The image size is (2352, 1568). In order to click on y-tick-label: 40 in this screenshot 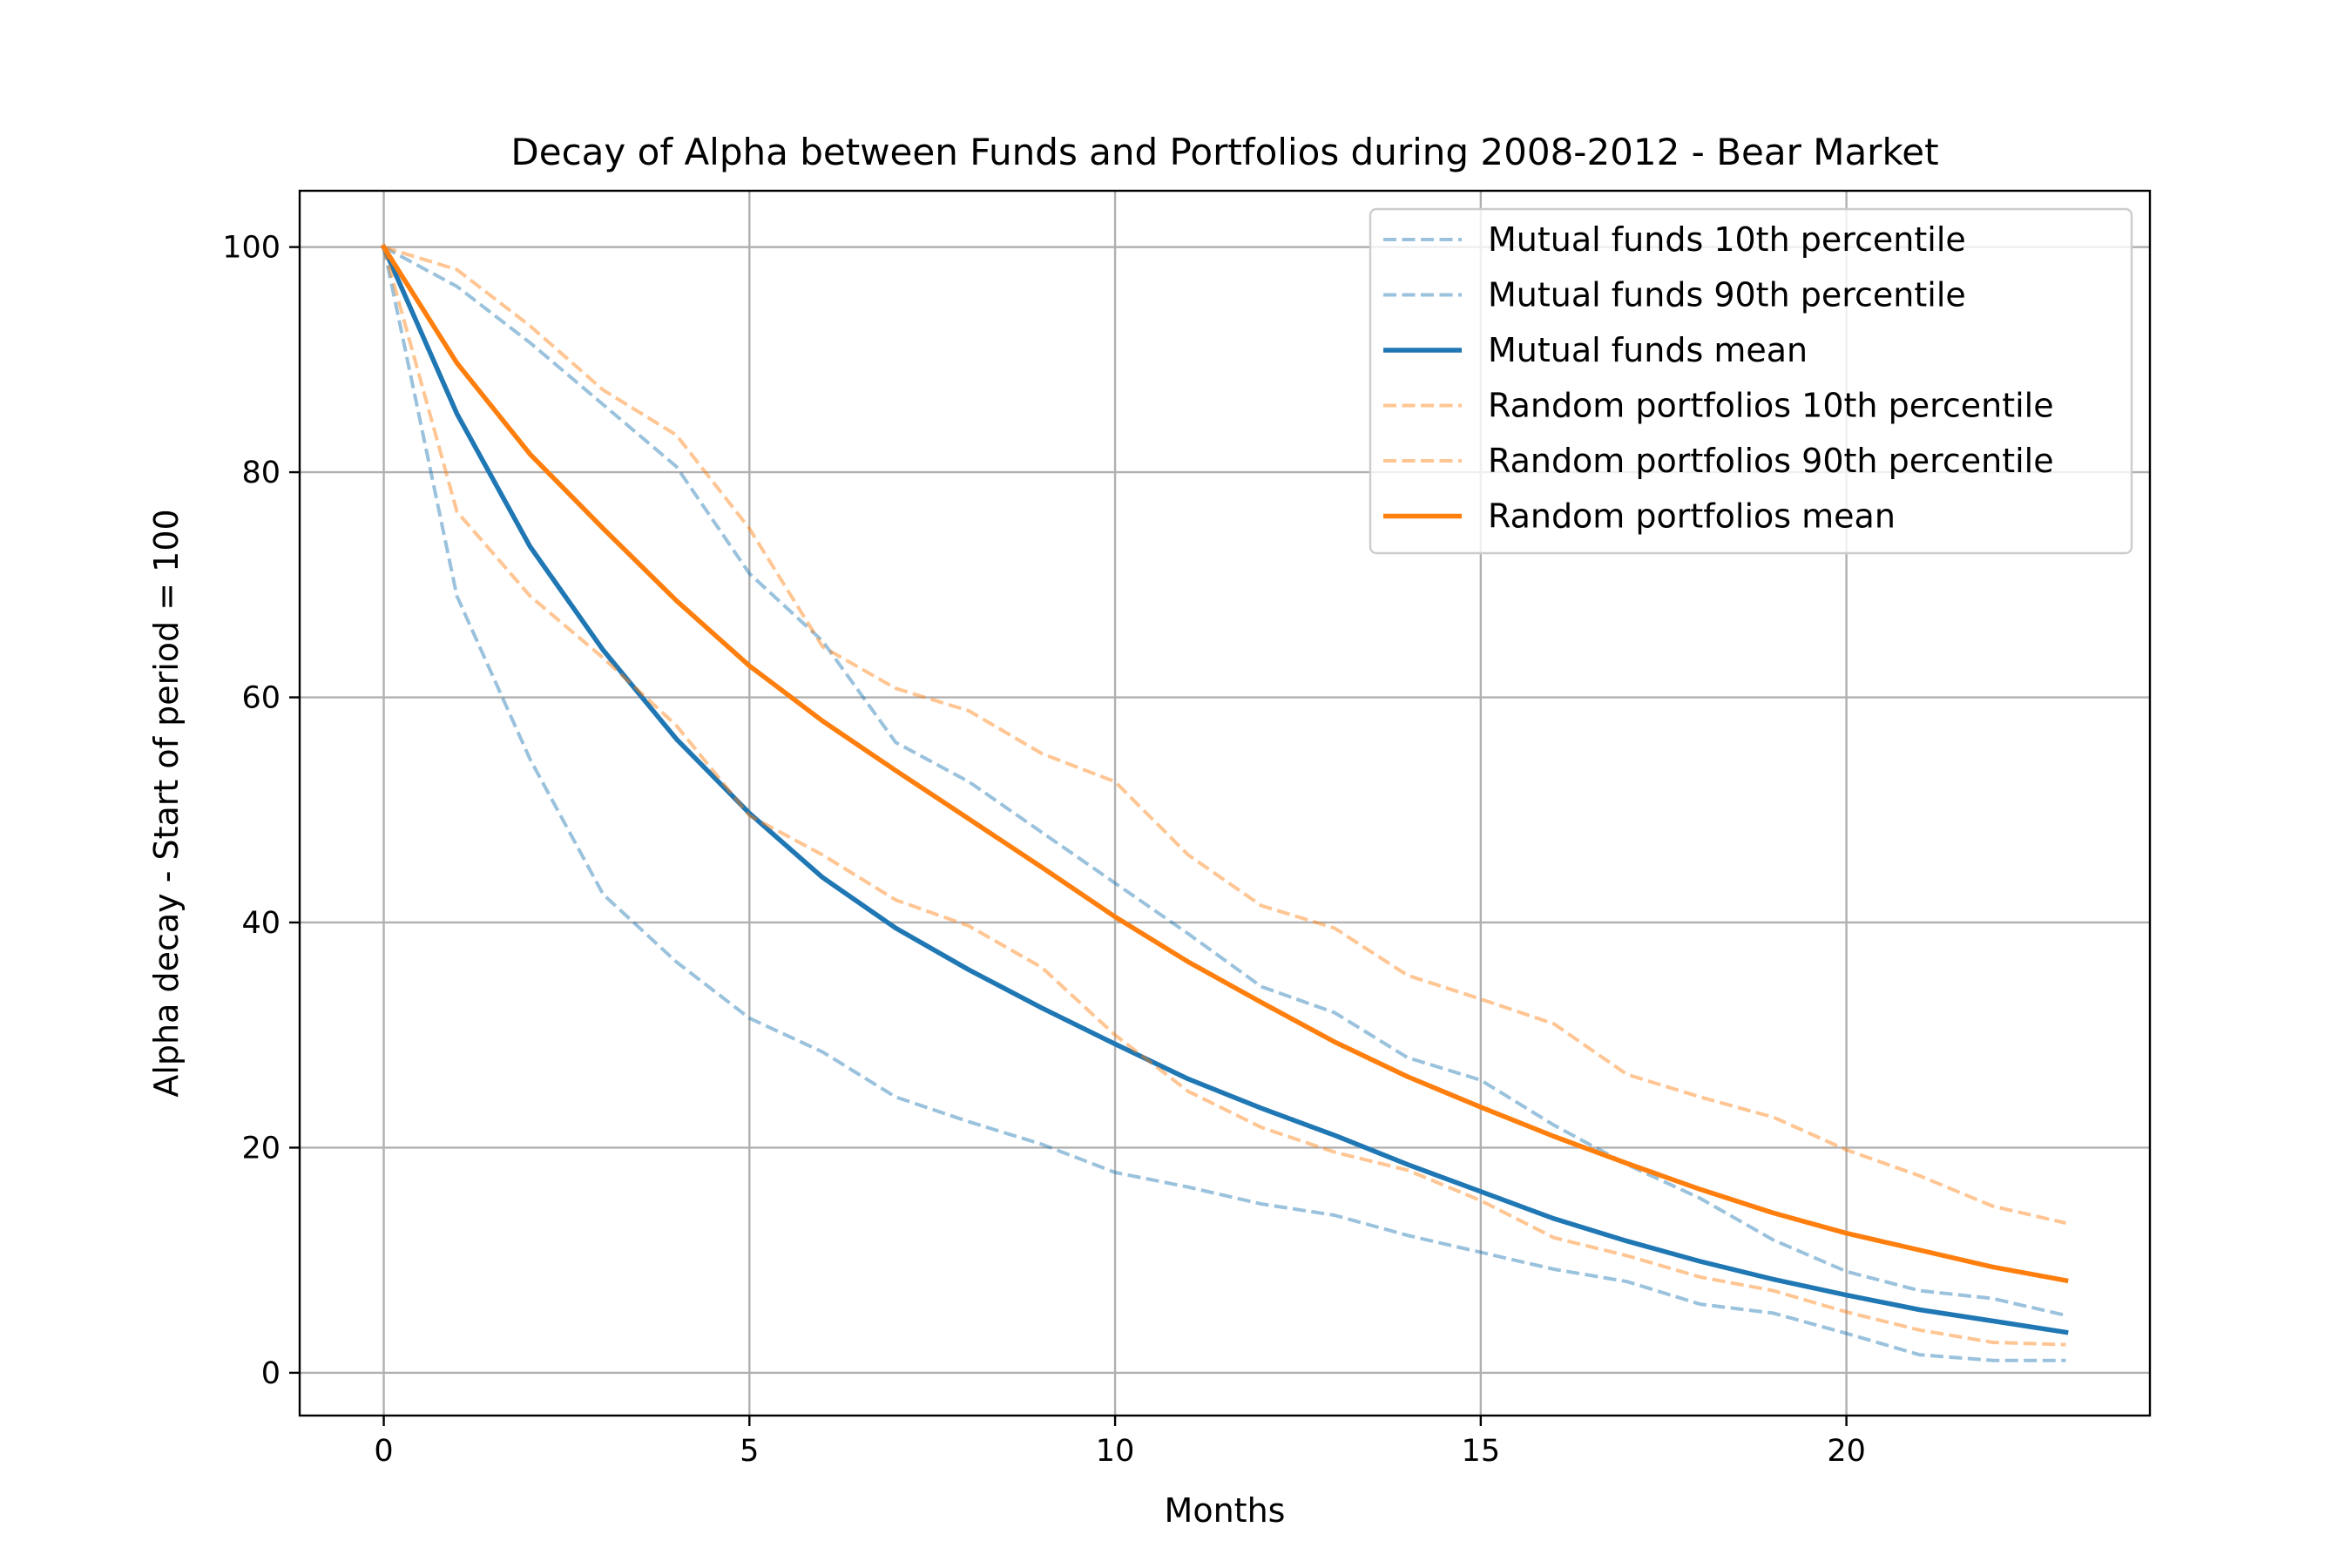, I will do `click(260, 924)`.